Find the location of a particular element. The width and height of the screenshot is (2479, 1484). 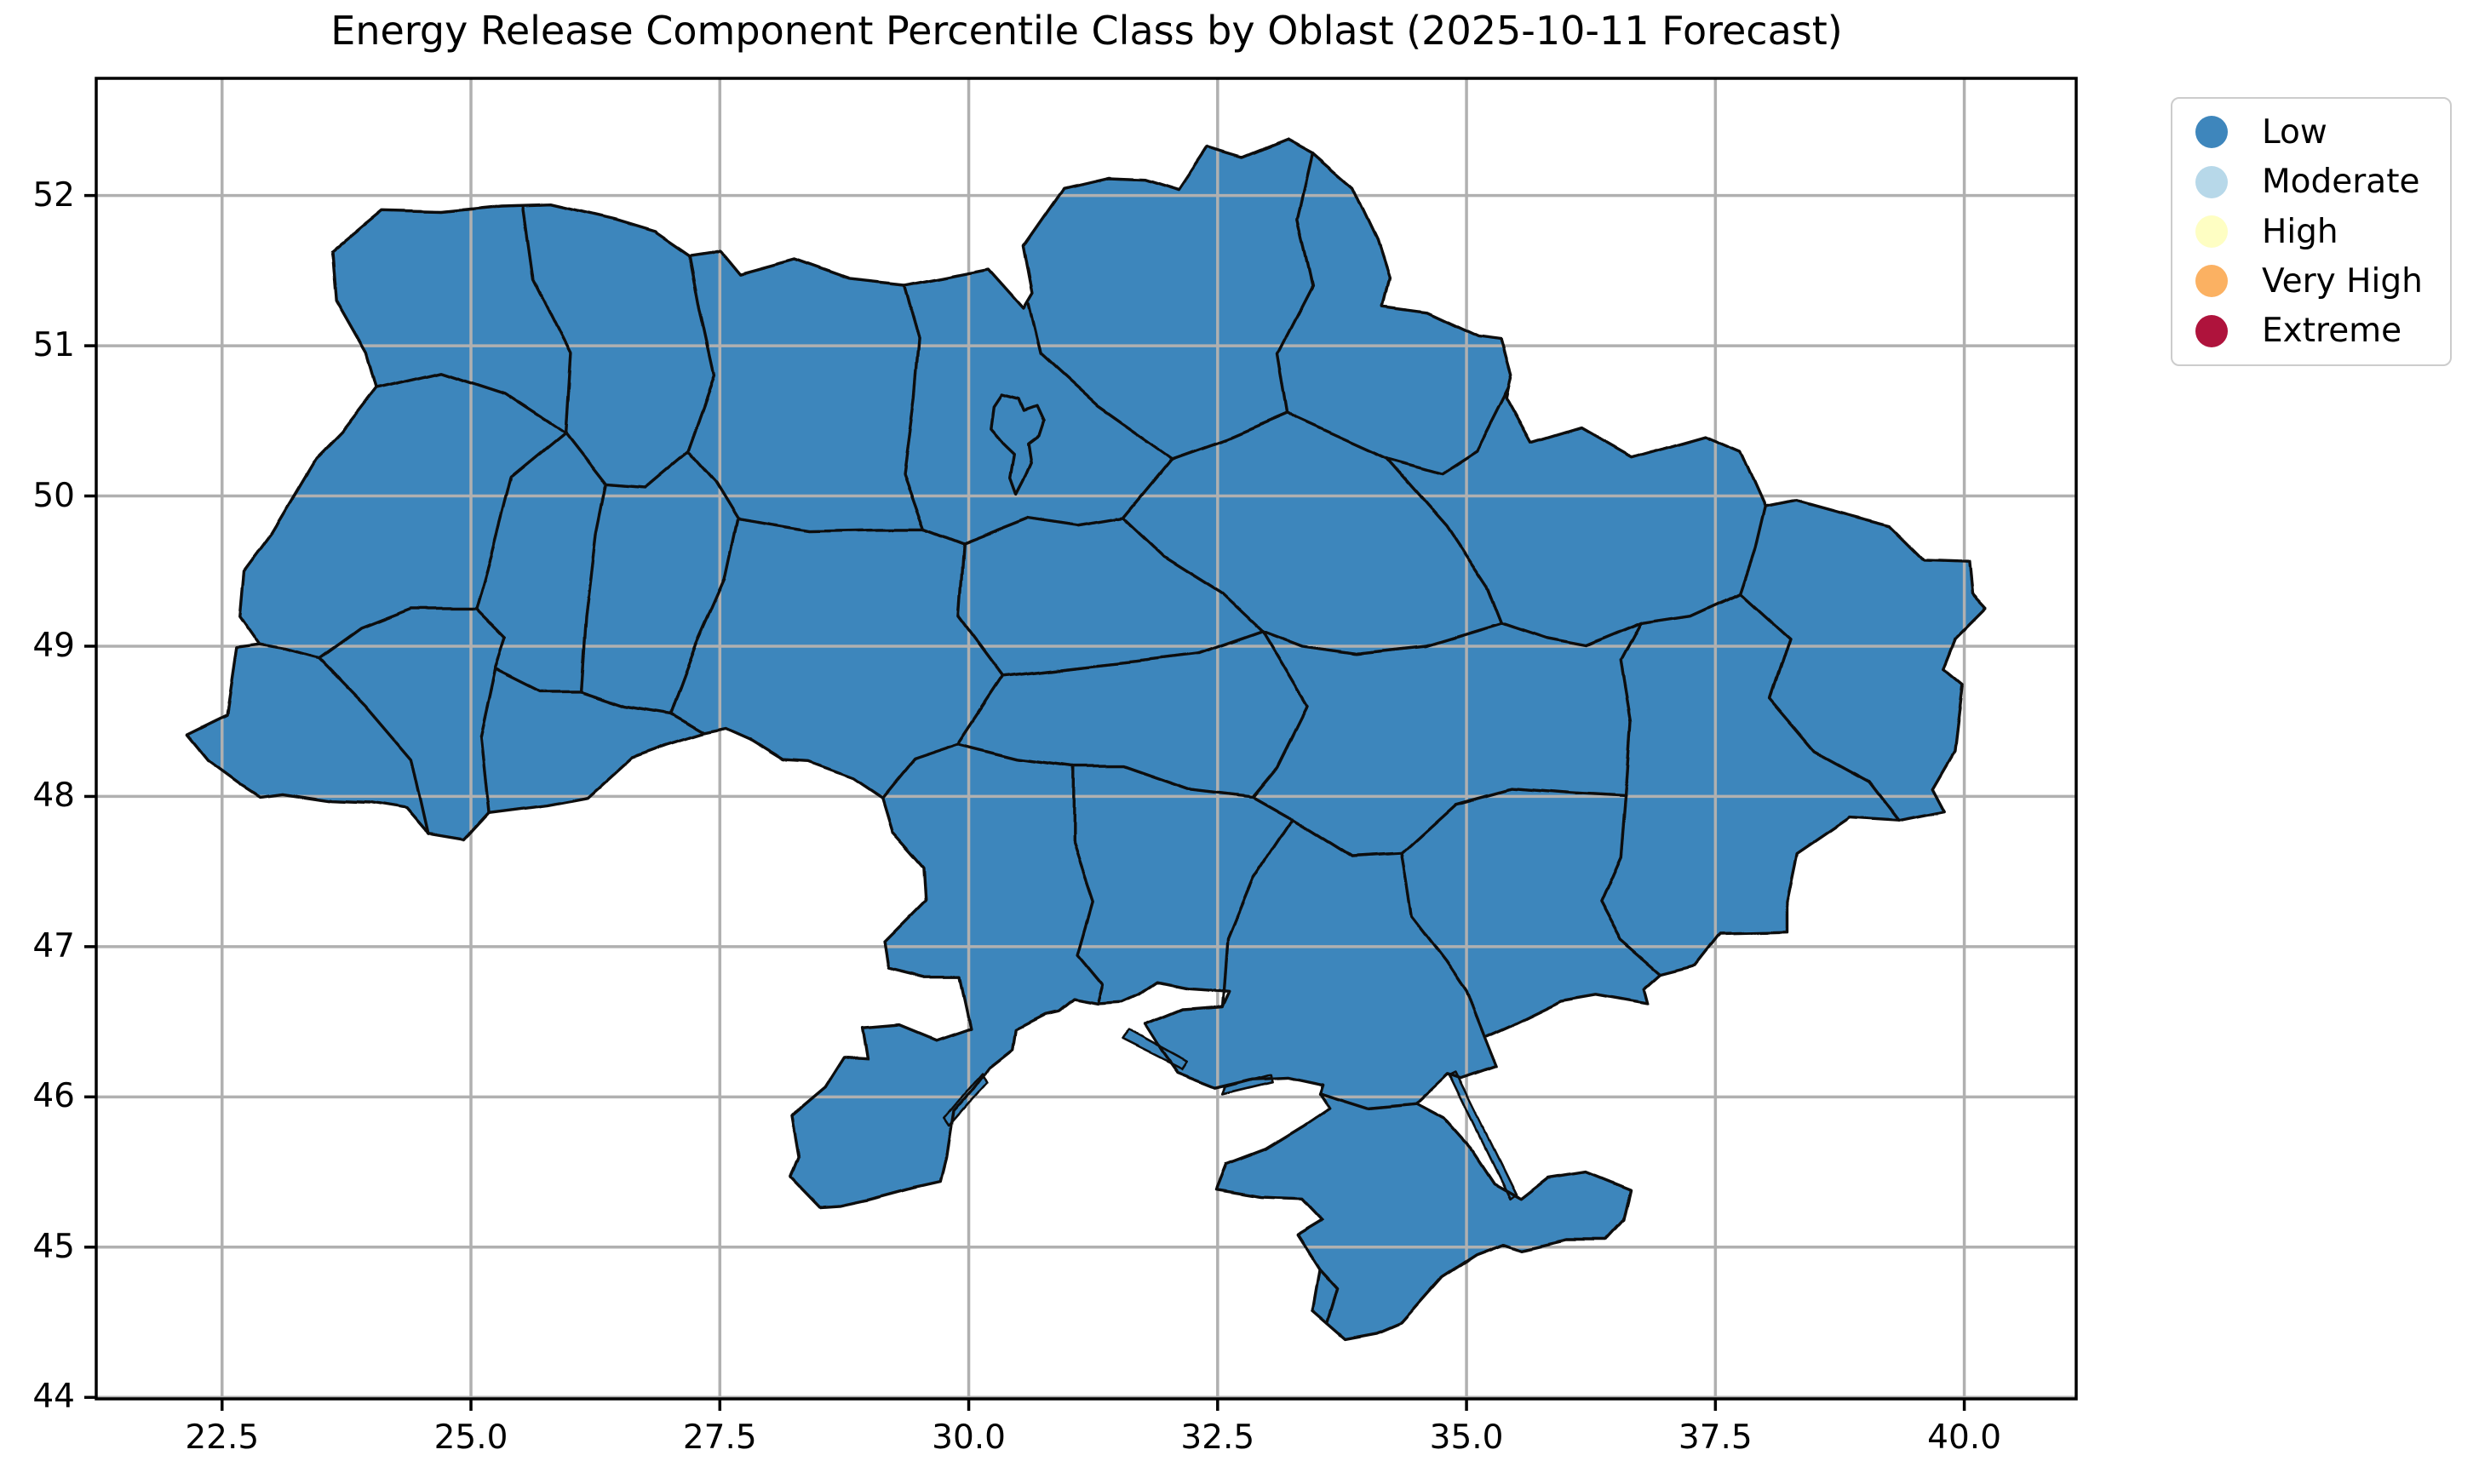

legend-label: Very High is located at coordinates (2342, 281).